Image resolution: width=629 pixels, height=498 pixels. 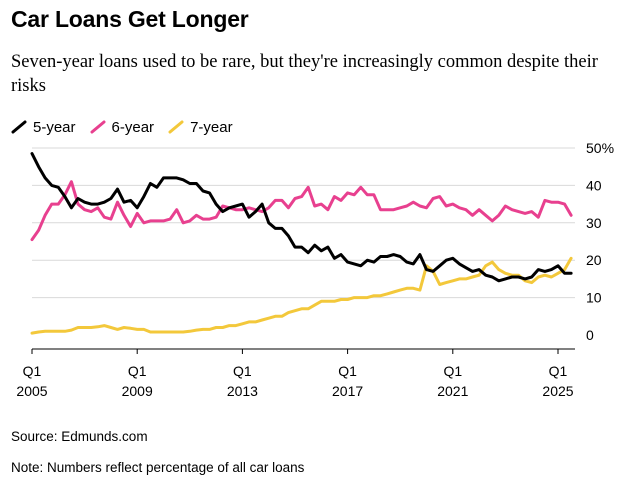 I want to click on legend-item-7-year: 7-year, so click(x=200, y=127).